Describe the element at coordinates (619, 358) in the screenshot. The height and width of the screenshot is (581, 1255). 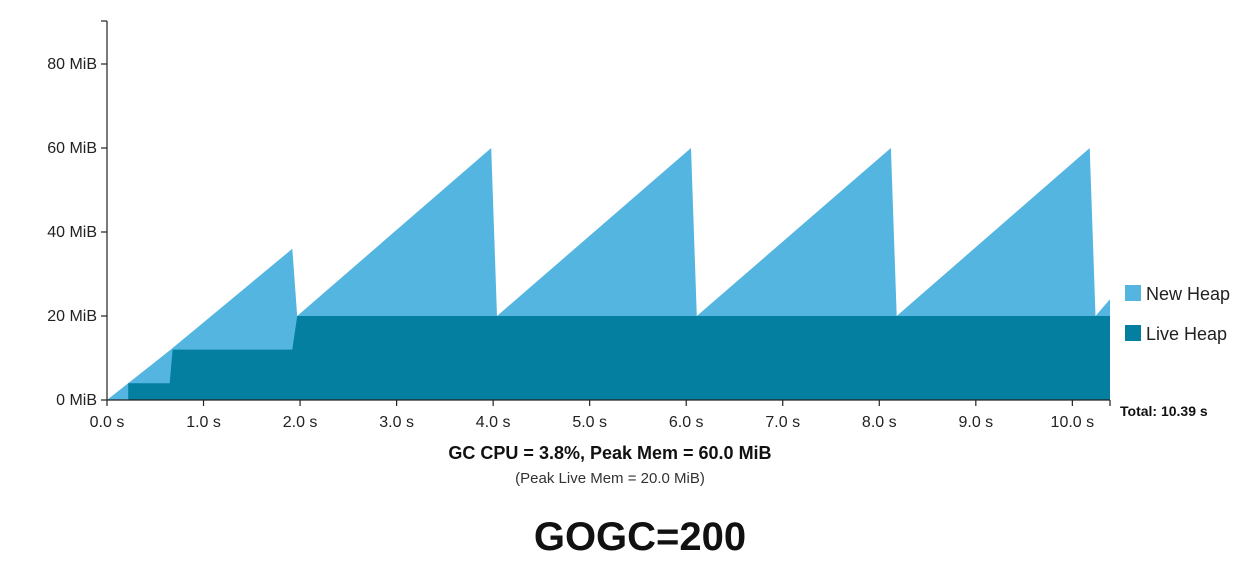
I see `series-area-live-heap` at that location.